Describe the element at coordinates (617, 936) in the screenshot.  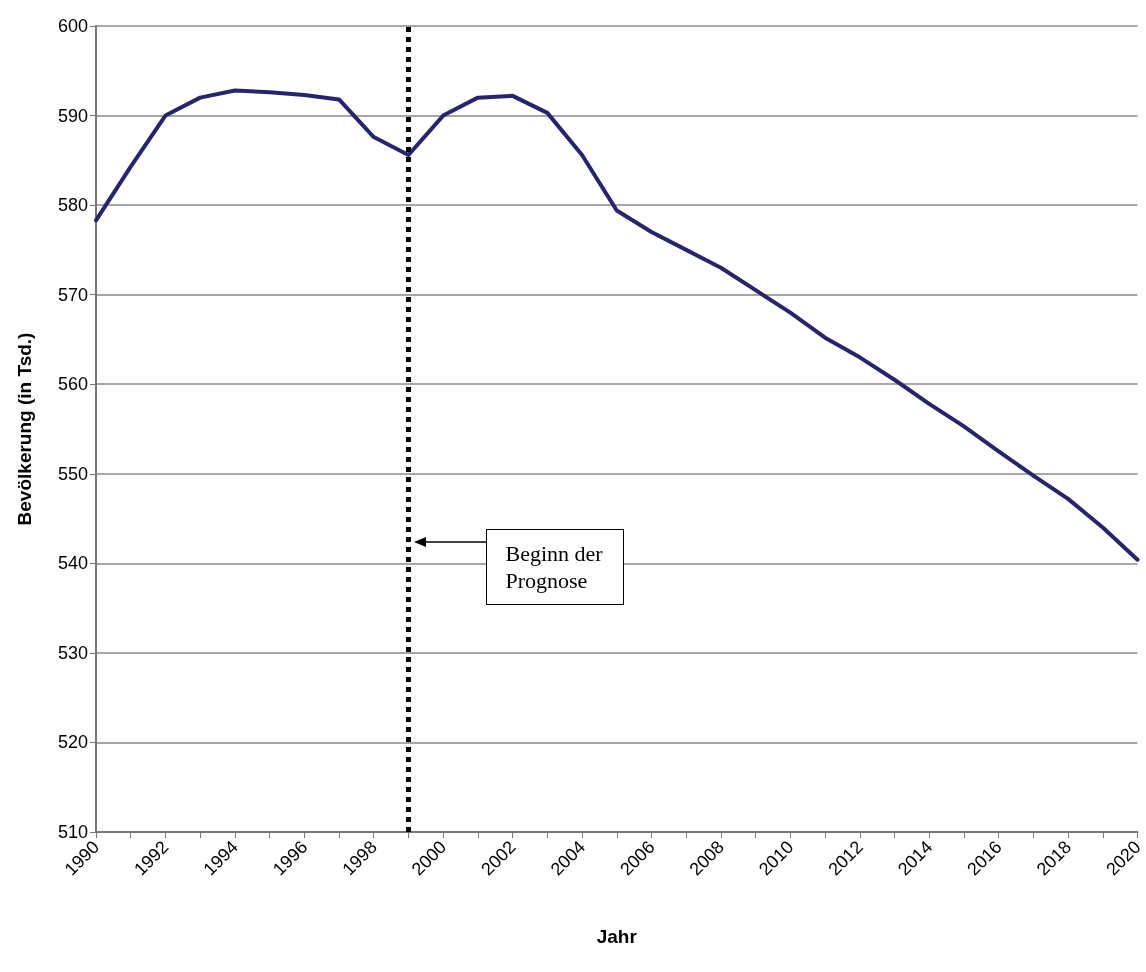
I see `x-axis-title: Jahr` at that location.